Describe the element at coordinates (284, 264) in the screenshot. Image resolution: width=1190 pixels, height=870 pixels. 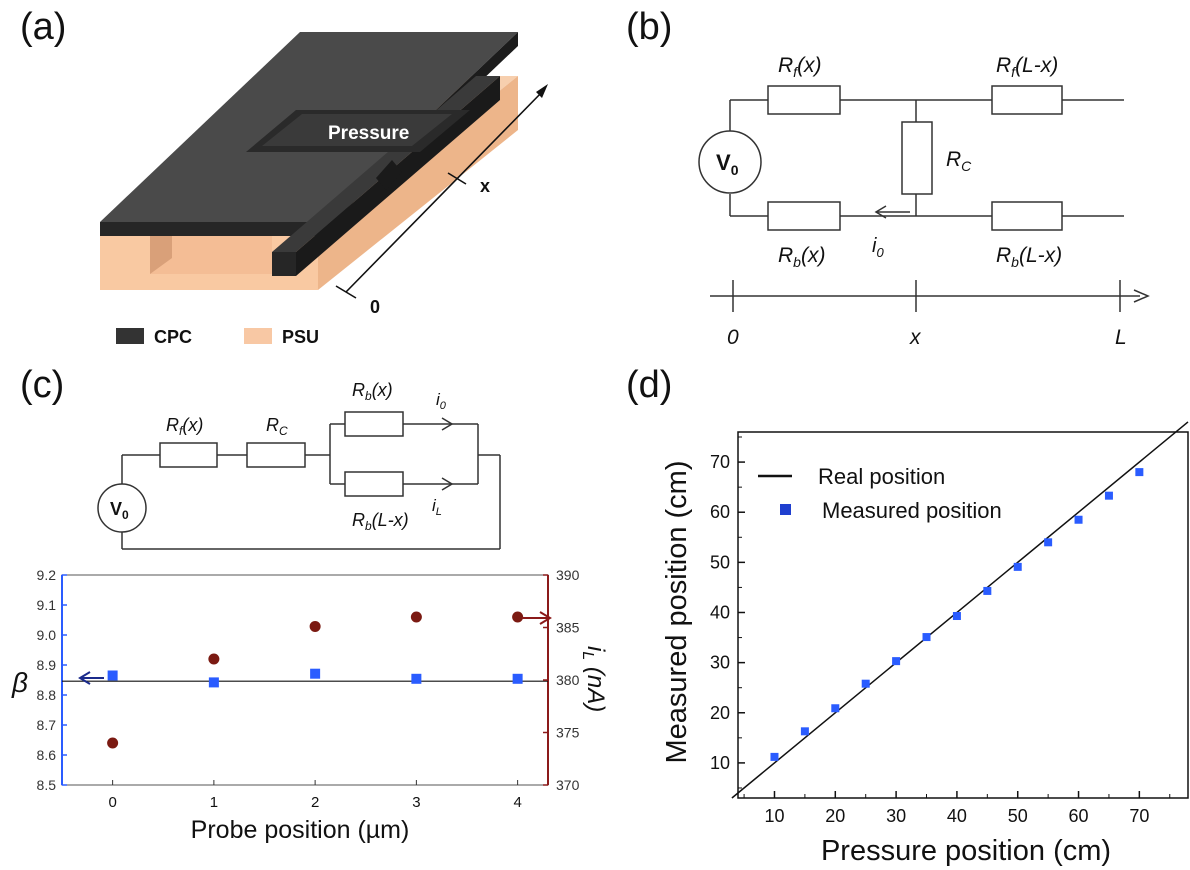
I see `cpc-strip-front` at that location.